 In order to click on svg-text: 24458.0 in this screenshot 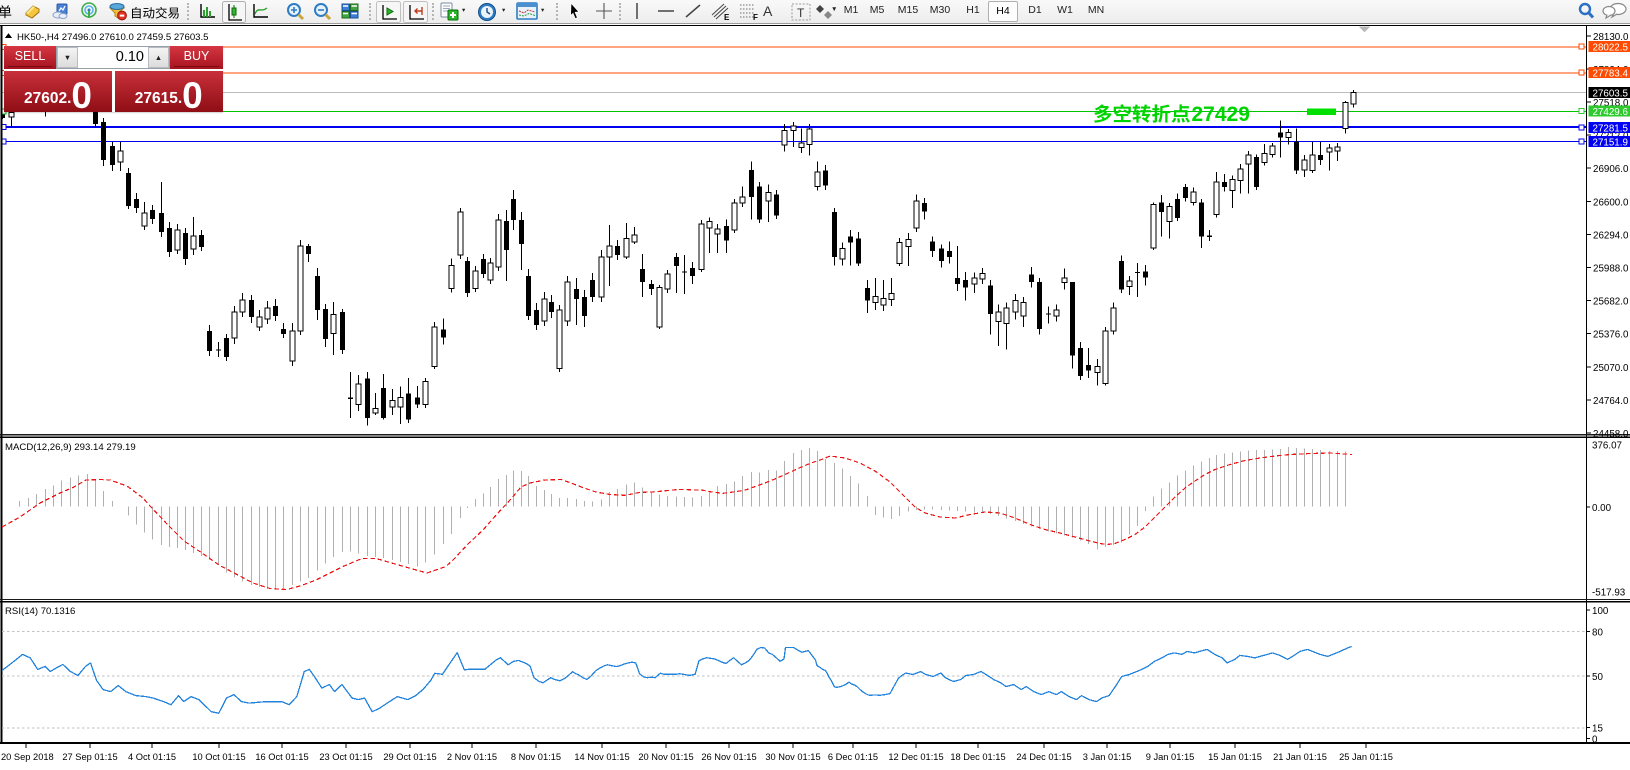, I will do `click(1611, 434)`.